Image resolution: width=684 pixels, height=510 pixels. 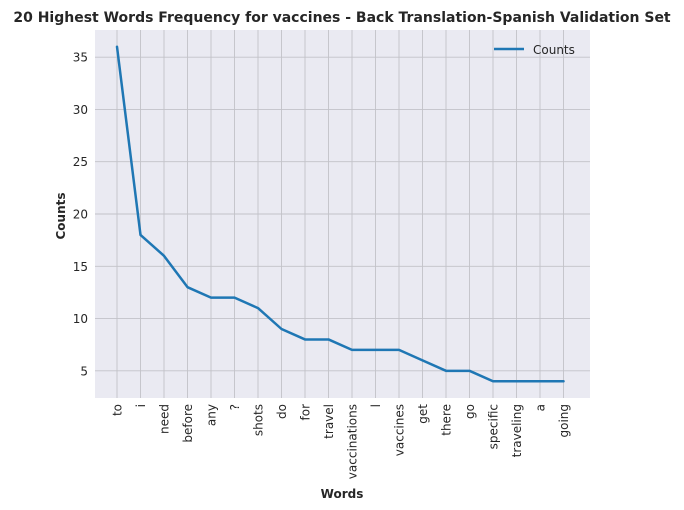 I want to click on x-tick-label: any, so click(x=212, y=415).